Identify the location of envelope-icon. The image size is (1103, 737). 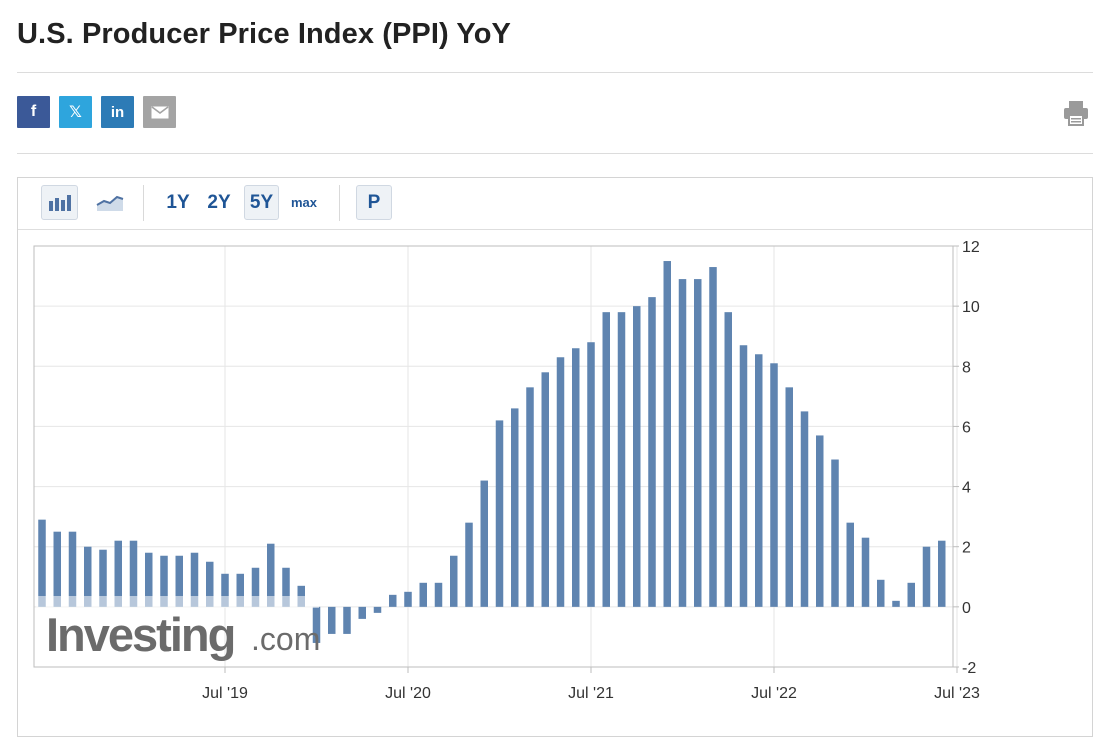
(159, 111).